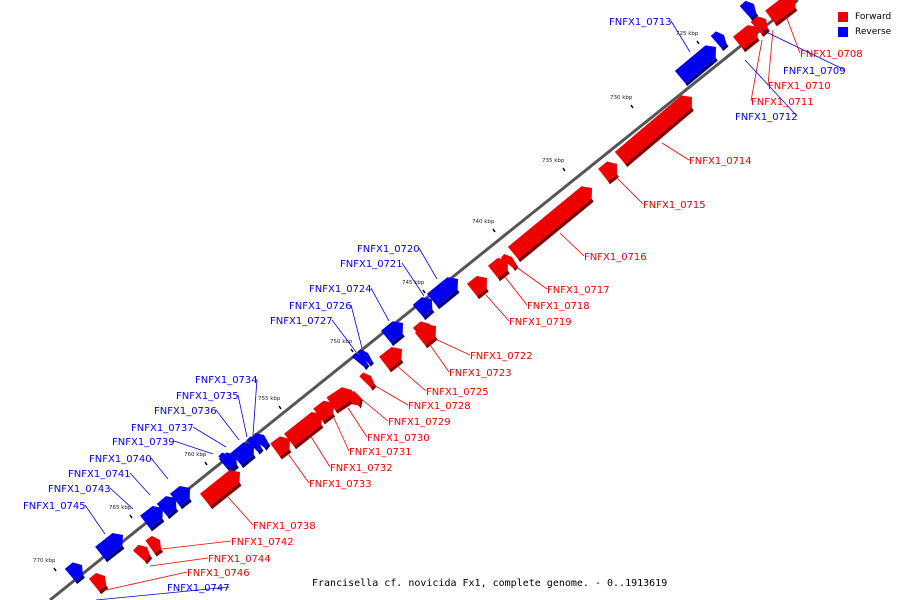 This screenshot has width=900, height=600. Describe the element at coordinates (782, 102) in the screenshot. I see `gene-name: FNFX1_0711` at that location.